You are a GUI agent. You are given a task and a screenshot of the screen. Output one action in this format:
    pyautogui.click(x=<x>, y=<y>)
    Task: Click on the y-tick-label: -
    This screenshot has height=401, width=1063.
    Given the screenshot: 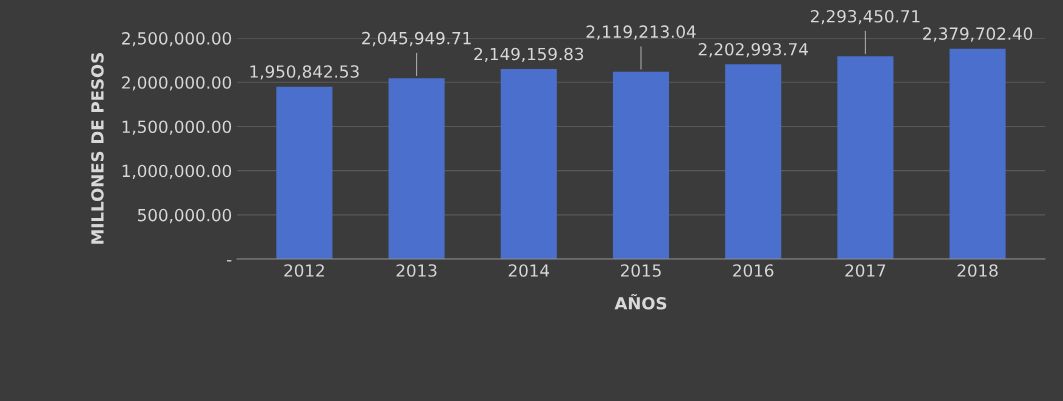 What is the action you would take?
    pyautogui.click(x=229, y=261)
    